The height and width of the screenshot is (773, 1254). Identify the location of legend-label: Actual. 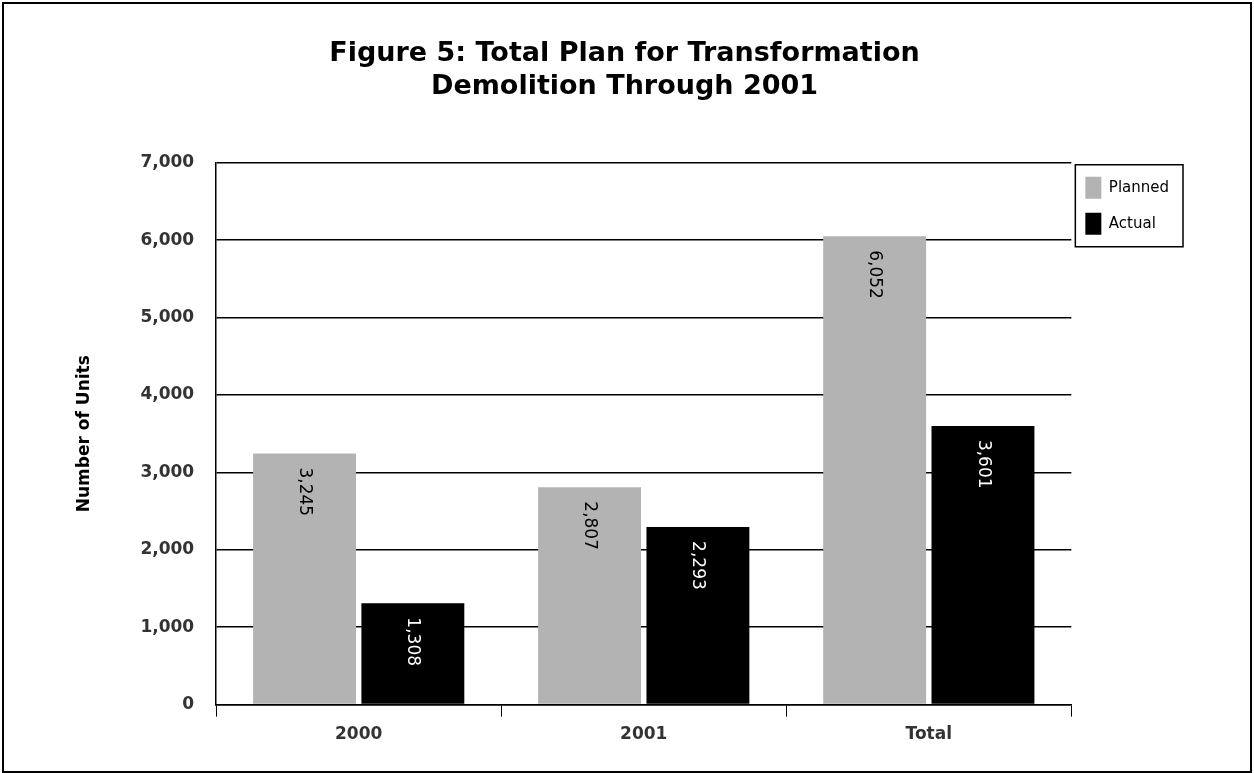
(1132, 222).